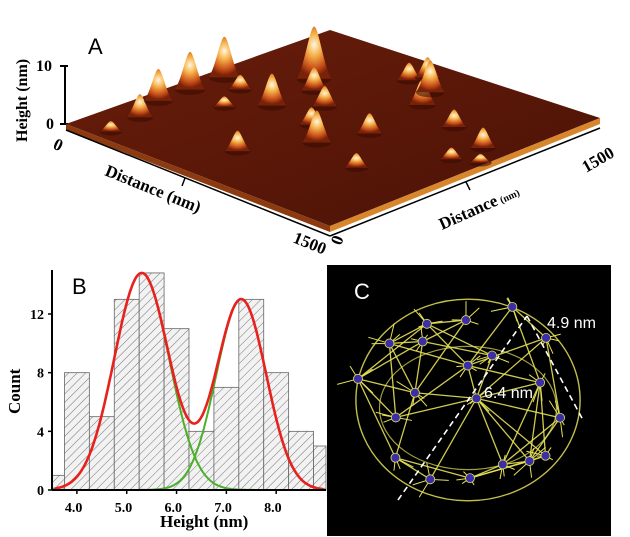 The width and height of the screenshot is (630, 537). What do you see at coordinates (273, 508) in the screenshot?
I see `x-tick-label: 8.0` at bounding box center [273, 508].